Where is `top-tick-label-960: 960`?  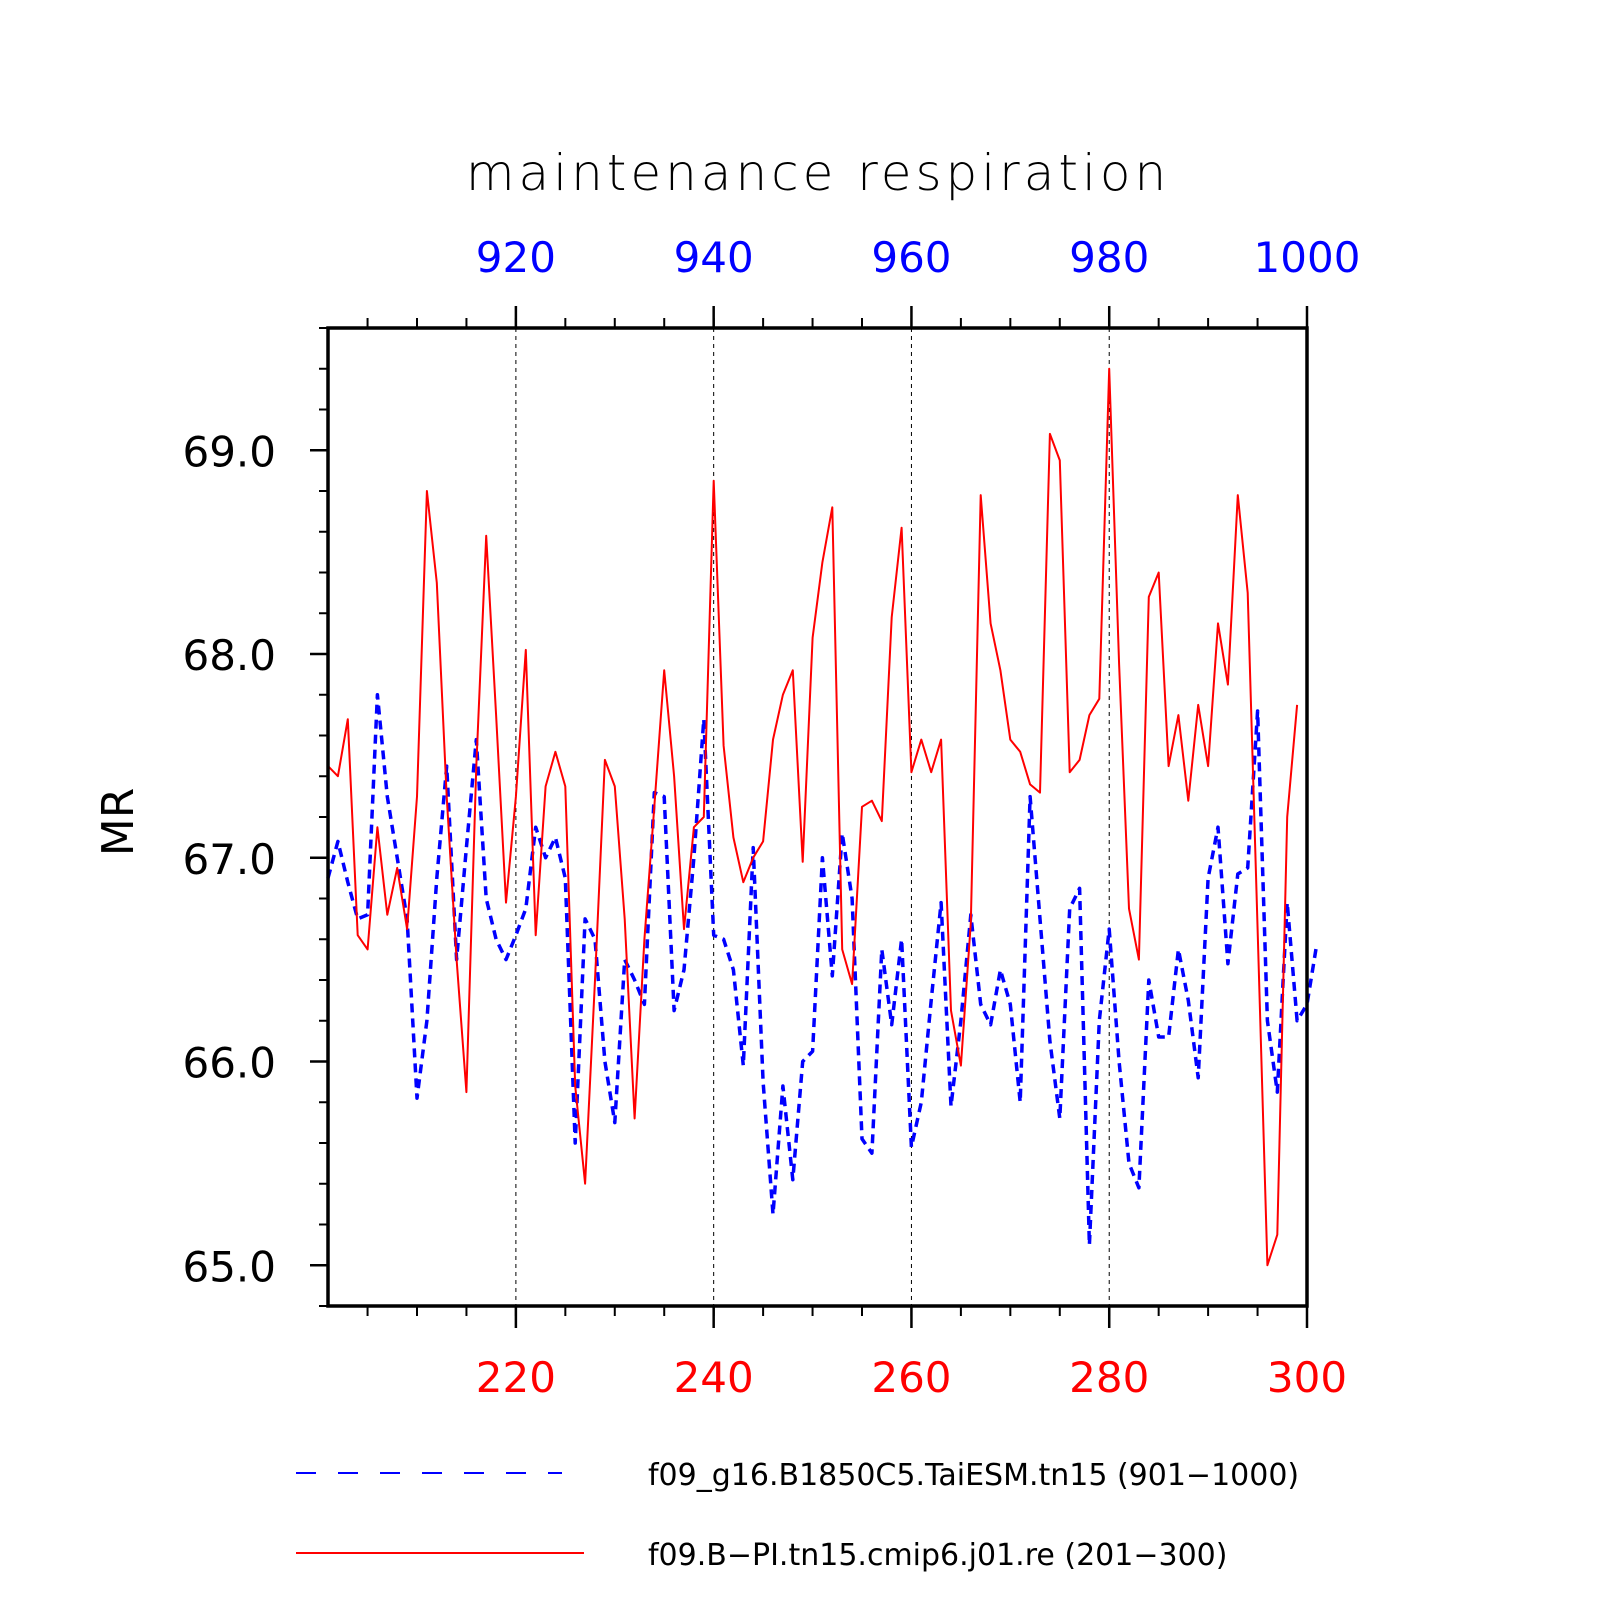
top-tick-label-960: 960 is located at coordinates (911, 257).